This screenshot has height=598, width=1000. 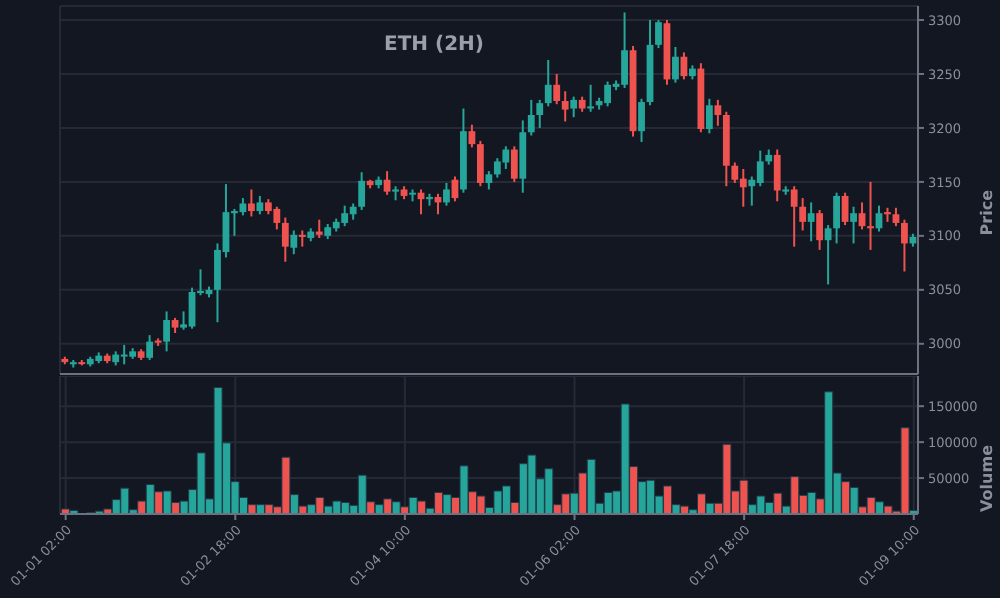 I want to click on text: ETH (2H), so click(x=434, y=45).